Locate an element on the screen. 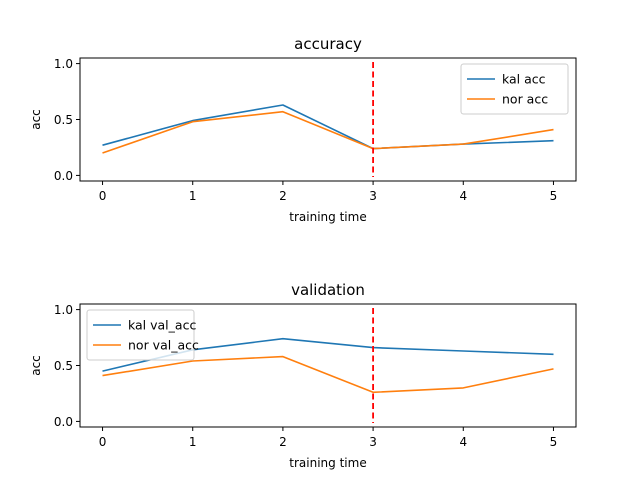 This screenshot has height=480, width=640. legend-entry-label: nor val_acc is located at coordinates (163, 345).